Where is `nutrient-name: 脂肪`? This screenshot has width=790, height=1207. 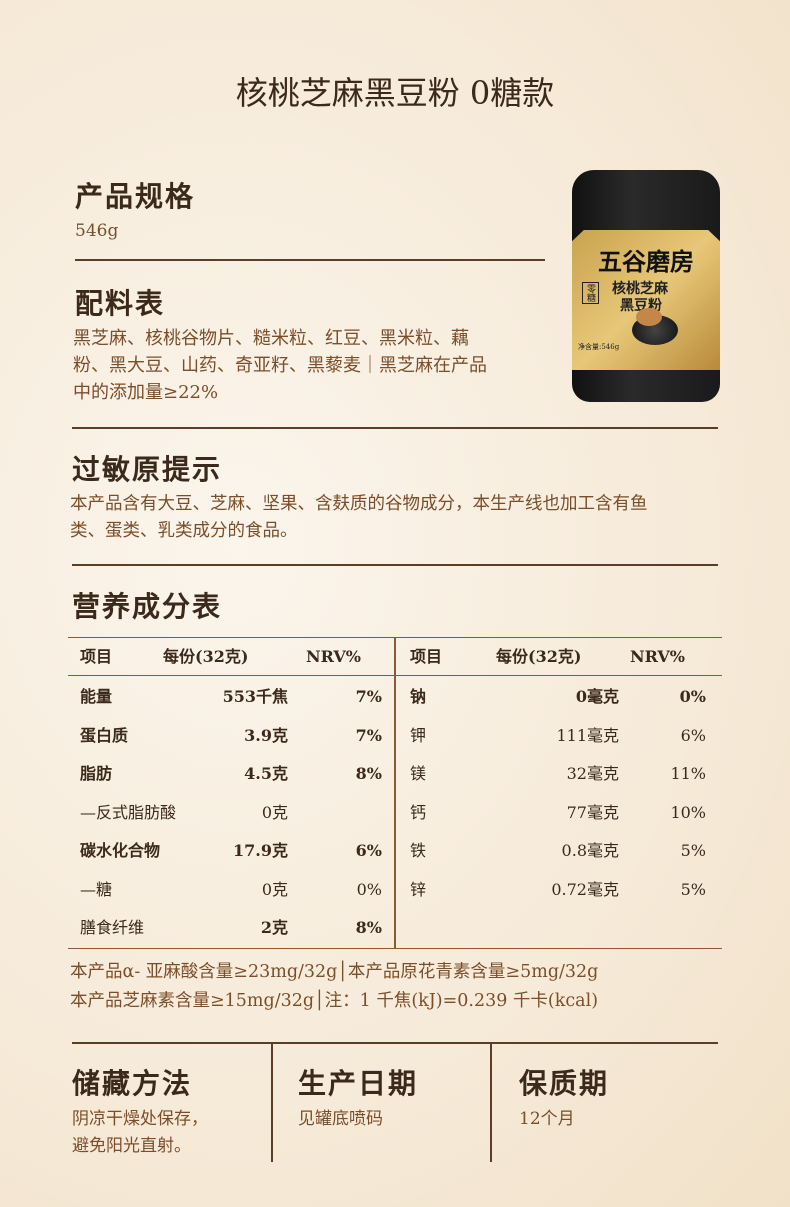 nutrient-name: 脂肪 is located at coordinates (96, 773).